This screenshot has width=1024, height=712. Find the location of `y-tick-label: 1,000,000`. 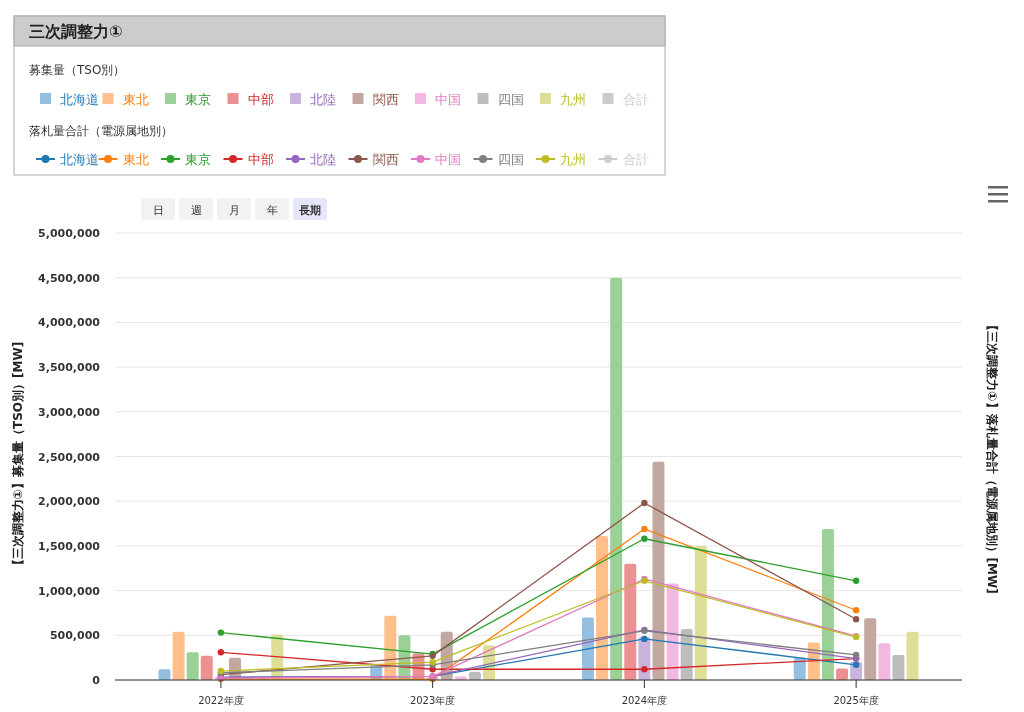

y-tick-label: 1,000,000 is located at coordinates (69, 591).